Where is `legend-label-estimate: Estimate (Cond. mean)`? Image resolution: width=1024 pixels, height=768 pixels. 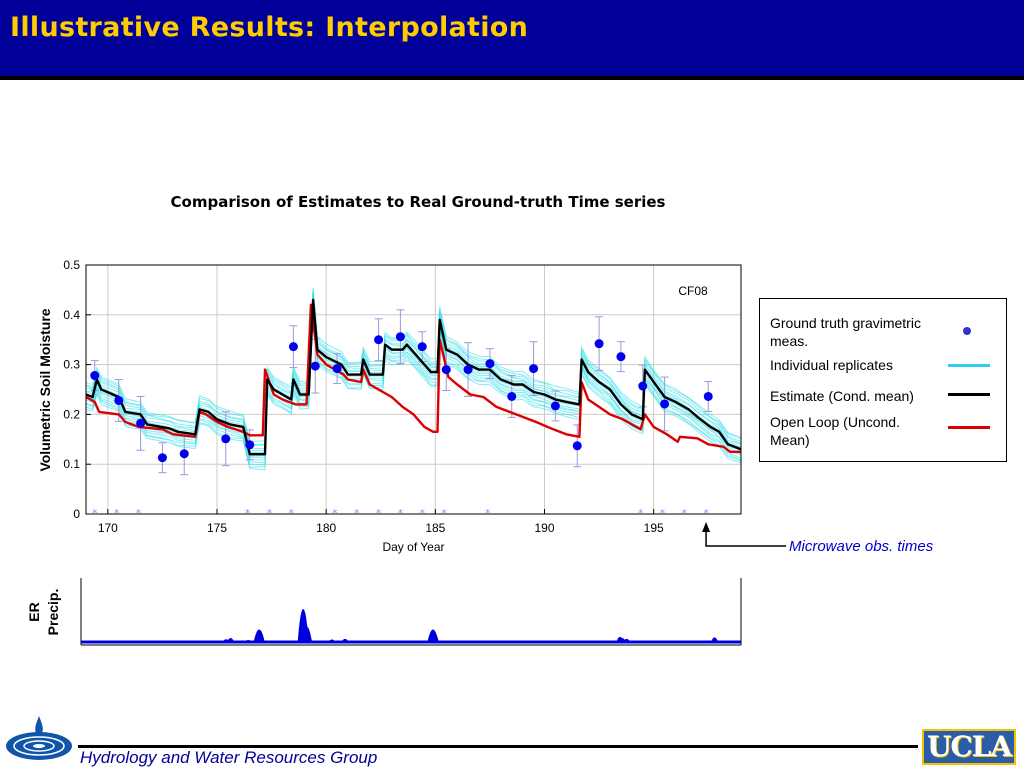
legend-label-estimate: Estimate (Cond. mean) is located at coordinates (842, 396).